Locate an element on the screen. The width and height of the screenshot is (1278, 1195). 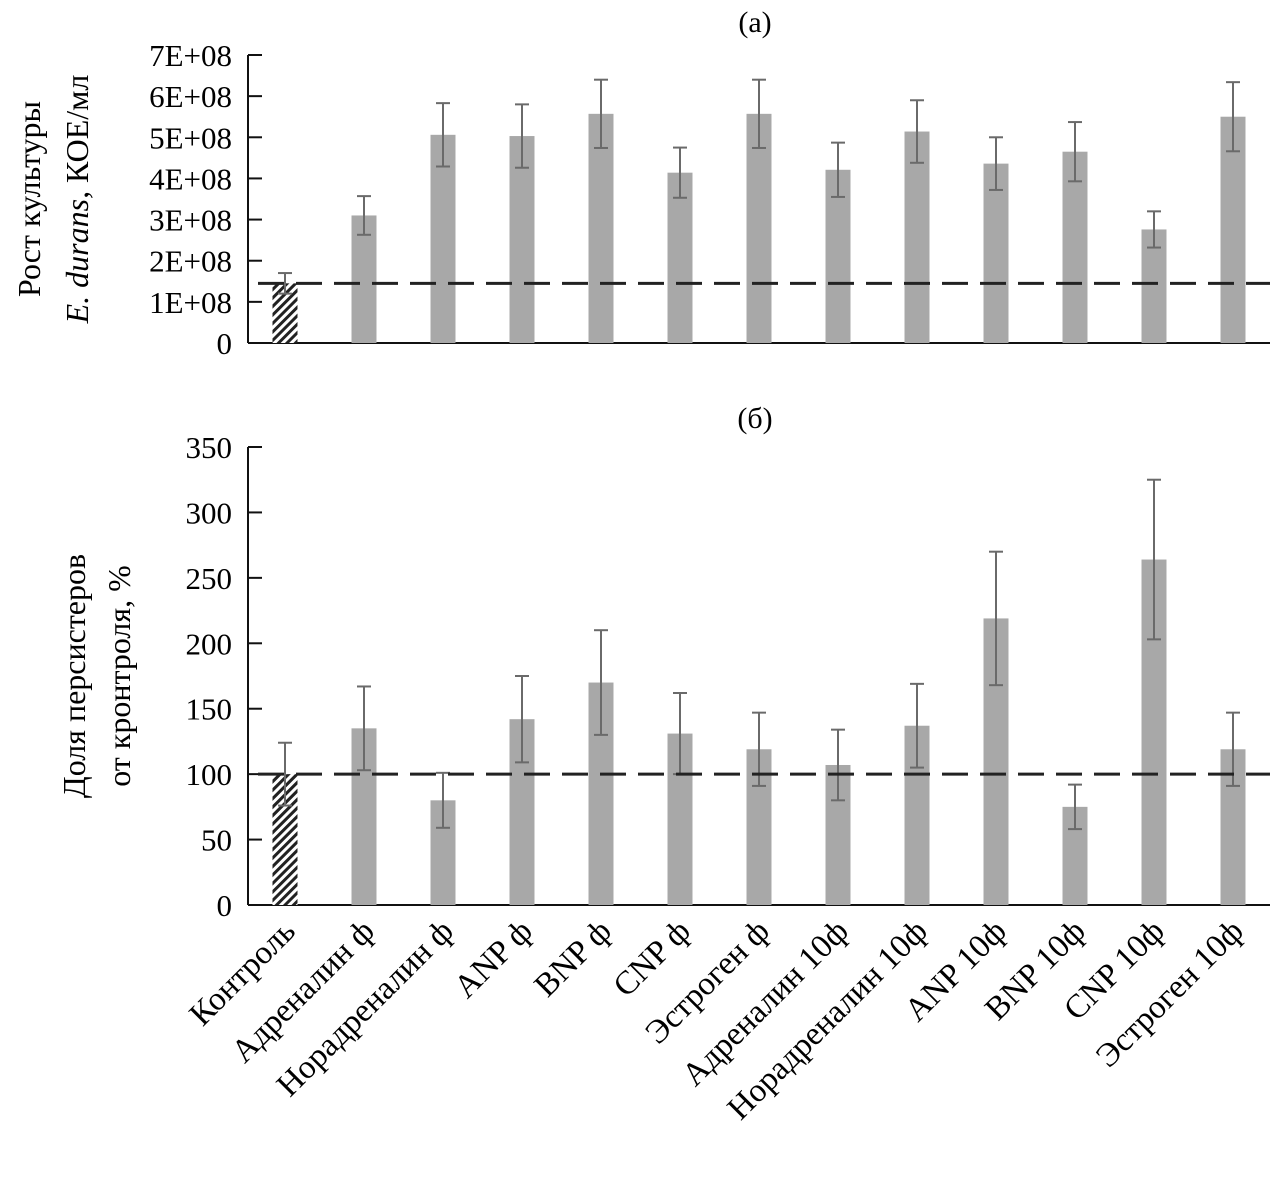
y-tick-label: 3E+08 is located at coordinates (190, 220).